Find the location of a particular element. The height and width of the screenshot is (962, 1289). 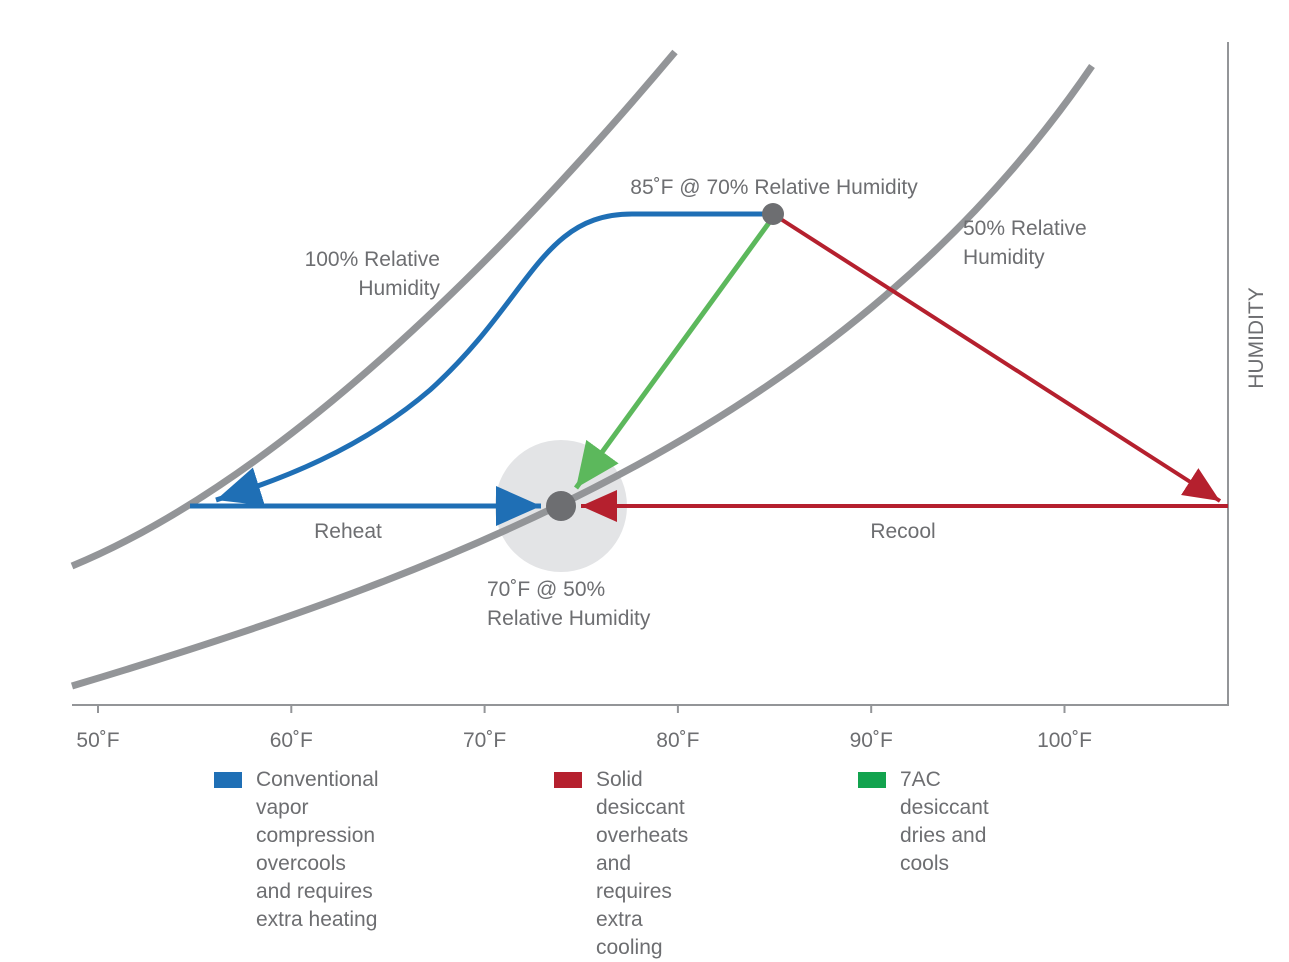

x-tick-label: 100˚F is located at coordinates (1064, 740).